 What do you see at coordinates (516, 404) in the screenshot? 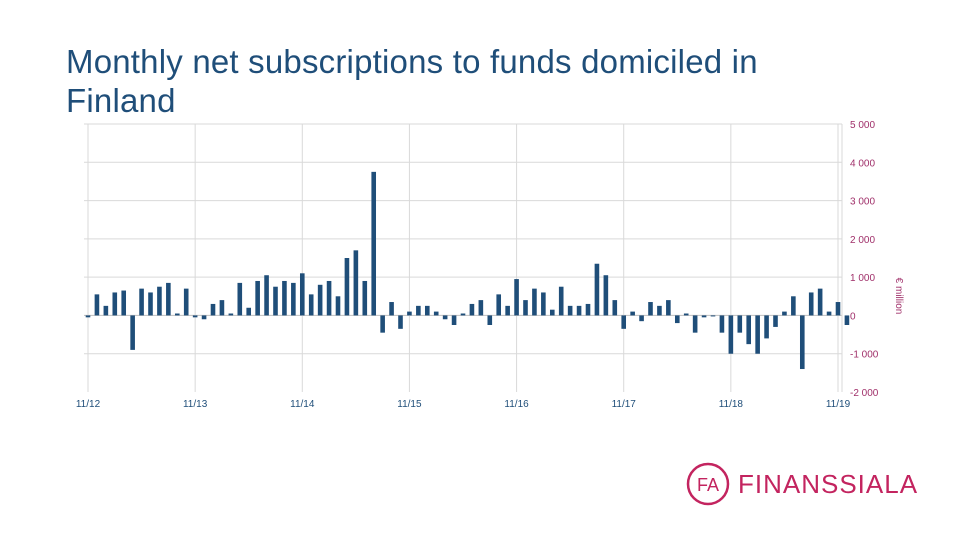
I see `x-tick-label: 11/16` at bounding box center [516, 404].